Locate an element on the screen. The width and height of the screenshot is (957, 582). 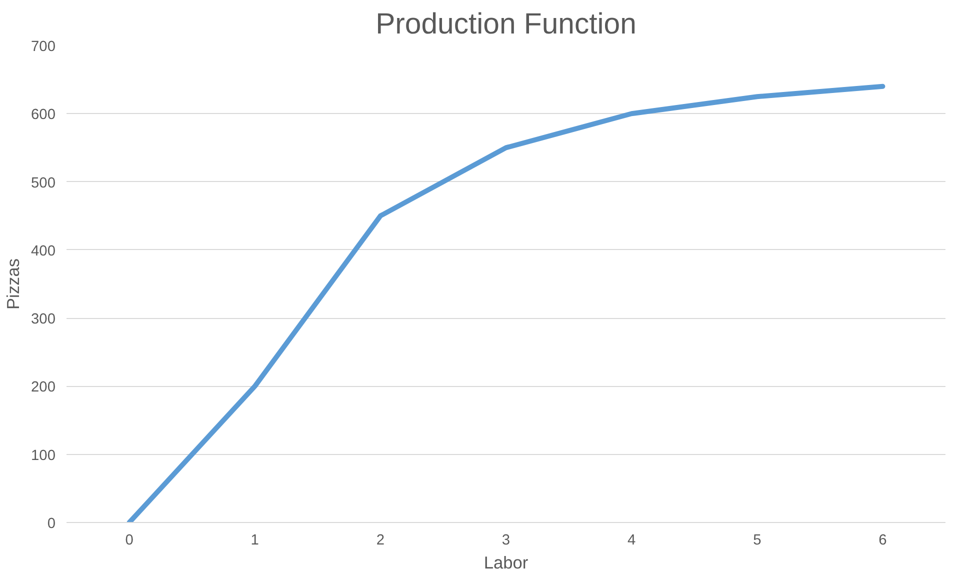
x-axis-title: Labor is located at coordinates (506, 562).